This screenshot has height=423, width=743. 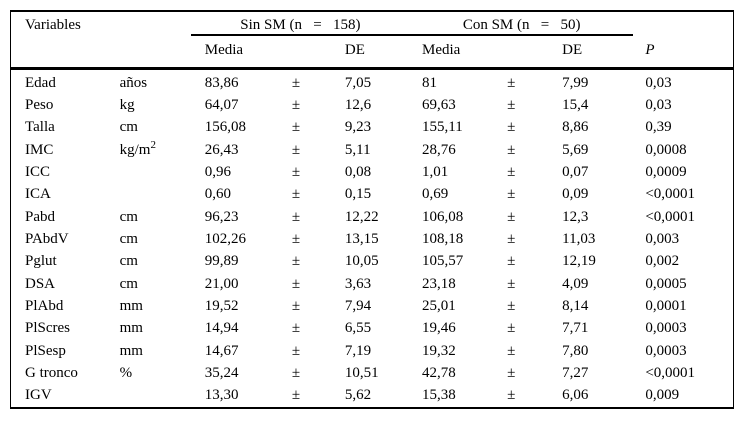 What do you see at coordinates (39, 149) in the screenshot?
I see `variable-name-cell: IMC` at bounding box center [39, 149].